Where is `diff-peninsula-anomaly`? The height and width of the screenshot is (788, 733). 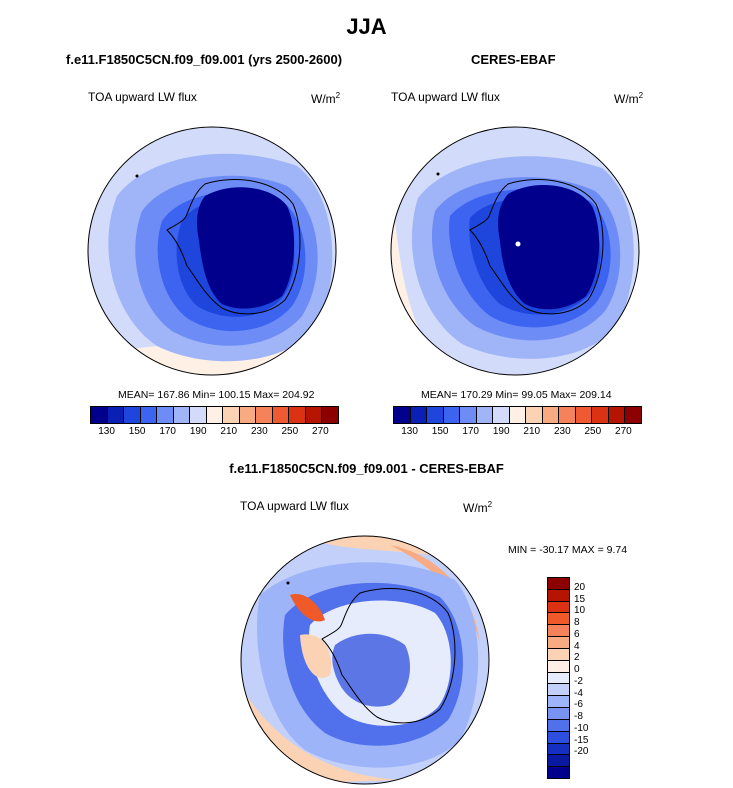
diff-peninsula-anomaly is located at coordinates (307, 608).